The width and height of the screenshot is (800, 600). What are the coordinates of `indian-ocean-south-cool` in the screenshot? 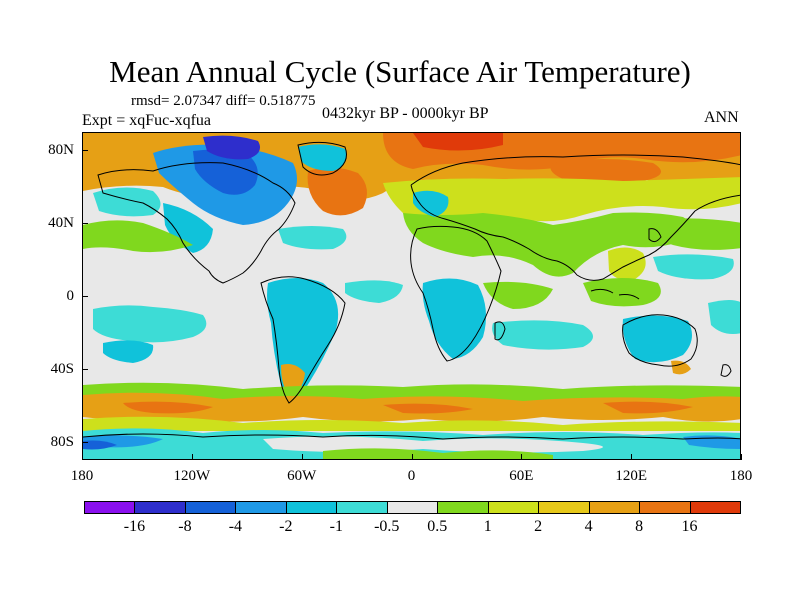 It's located at (542, 335).